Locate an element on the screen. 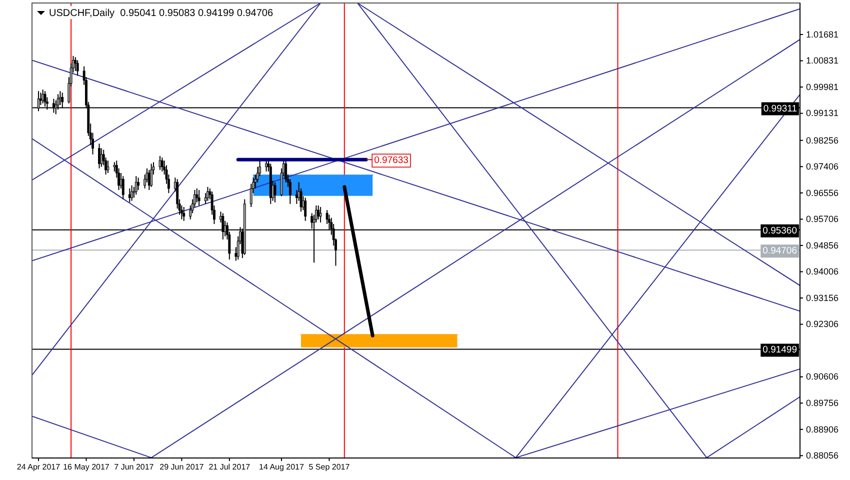 This screenshot has width=850, height=480. y-tick-label: 0.90606 is located at coordinates (822, 377).